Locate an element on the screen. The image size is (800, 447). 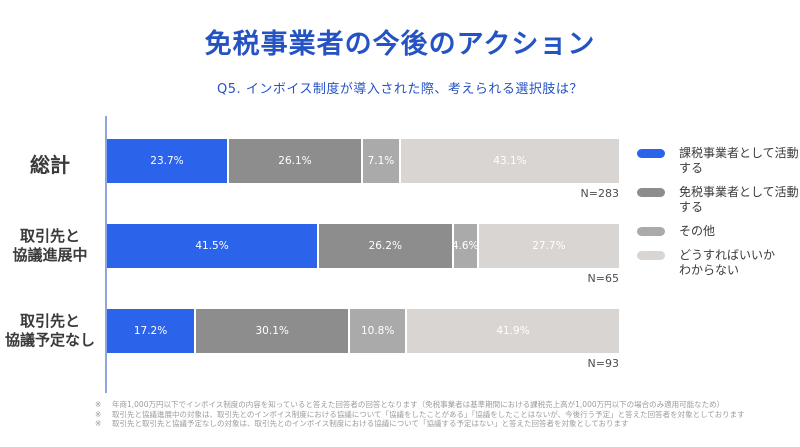
segment-value-label: 43.1% is located at coordinates (510, 161).